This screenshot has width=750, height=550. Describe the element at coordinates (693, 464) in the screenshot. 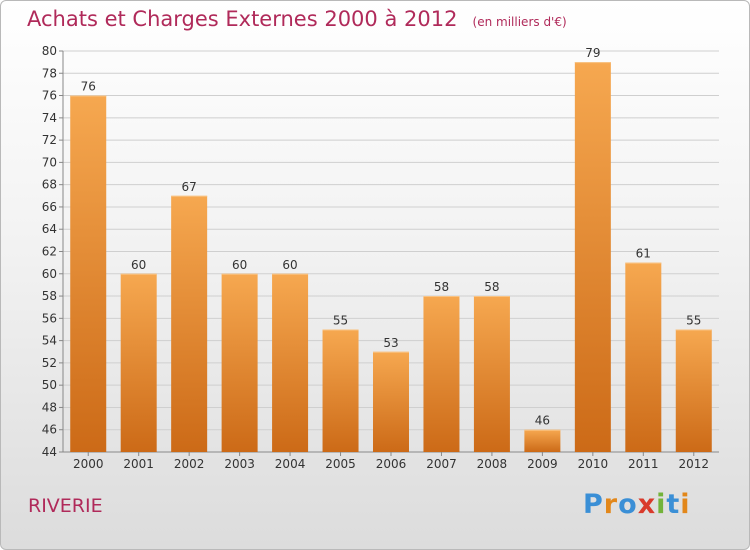

I see `x-tick-label: 2012` at that location.